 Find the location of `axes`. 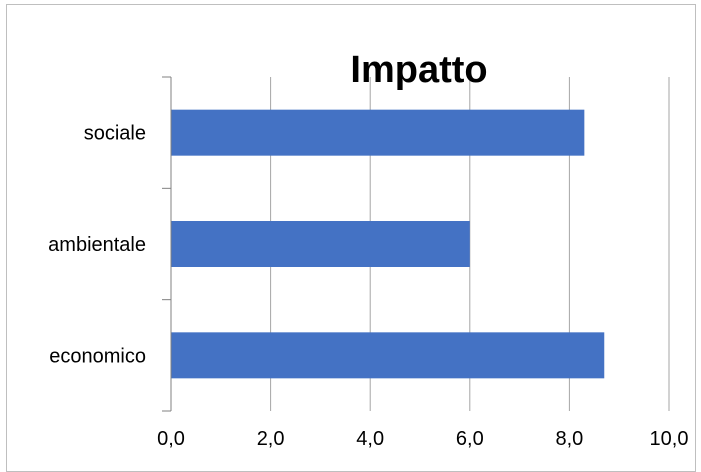

axes is located at coordinates (167, 244).